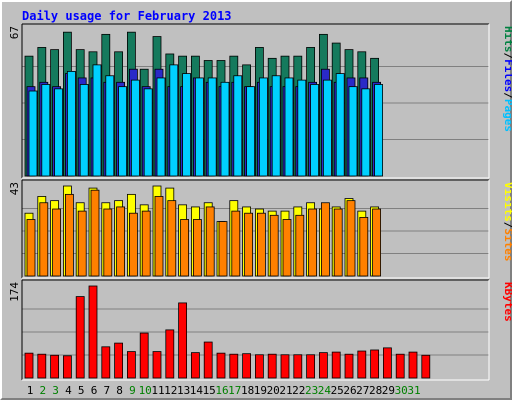  I want to click on x-tick-label: 16, so click(221, 390).